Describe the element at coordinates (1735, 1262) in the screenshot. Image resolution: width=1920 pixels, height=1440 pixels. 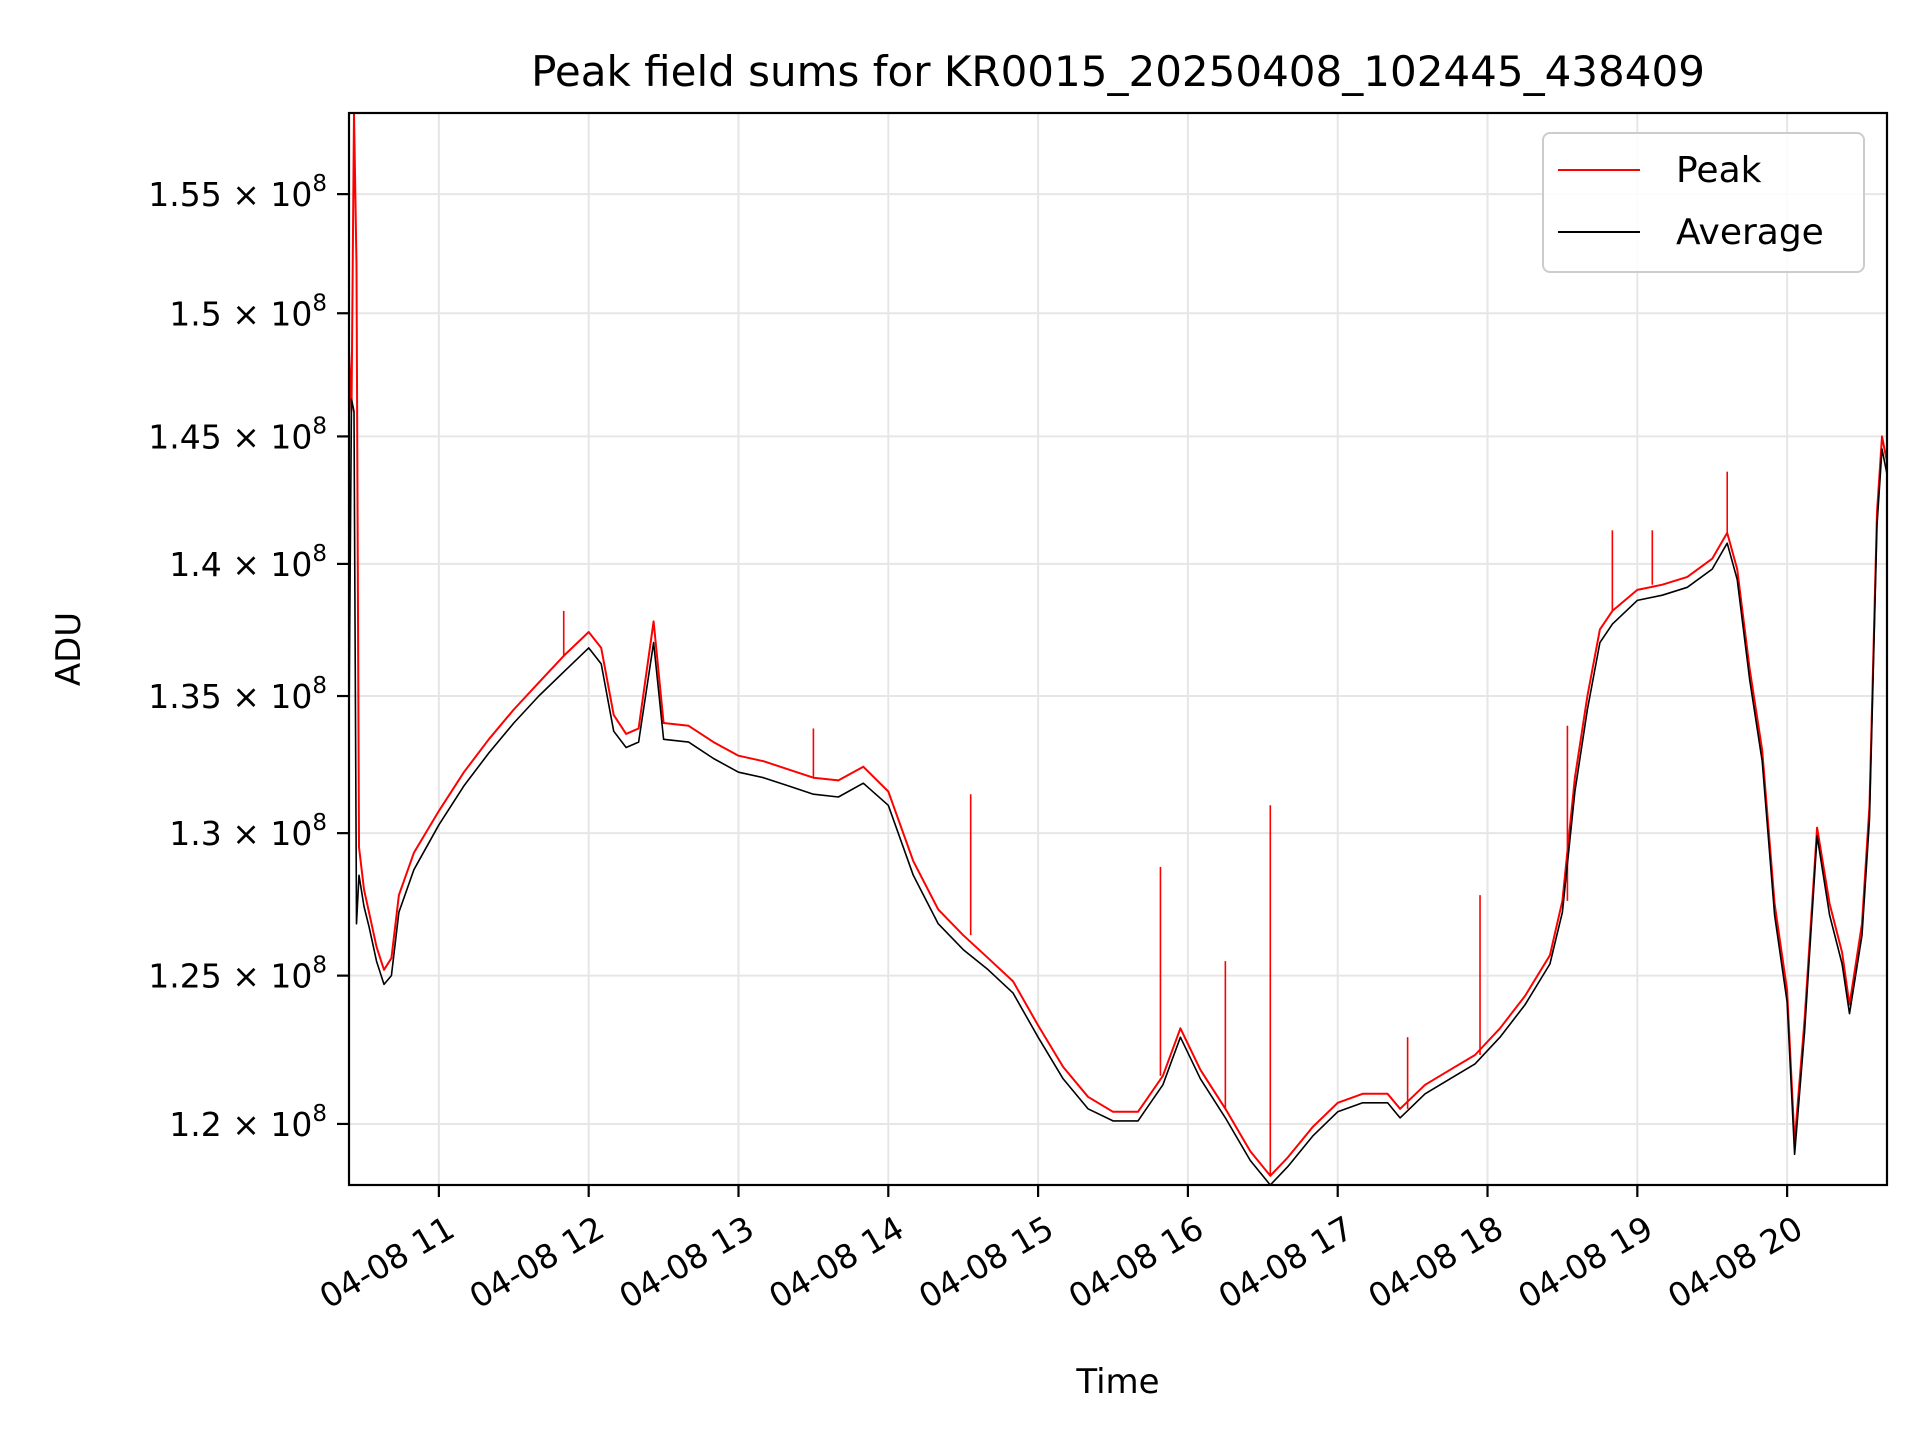
I see `x-tick-label: 04-08 20` at that location.